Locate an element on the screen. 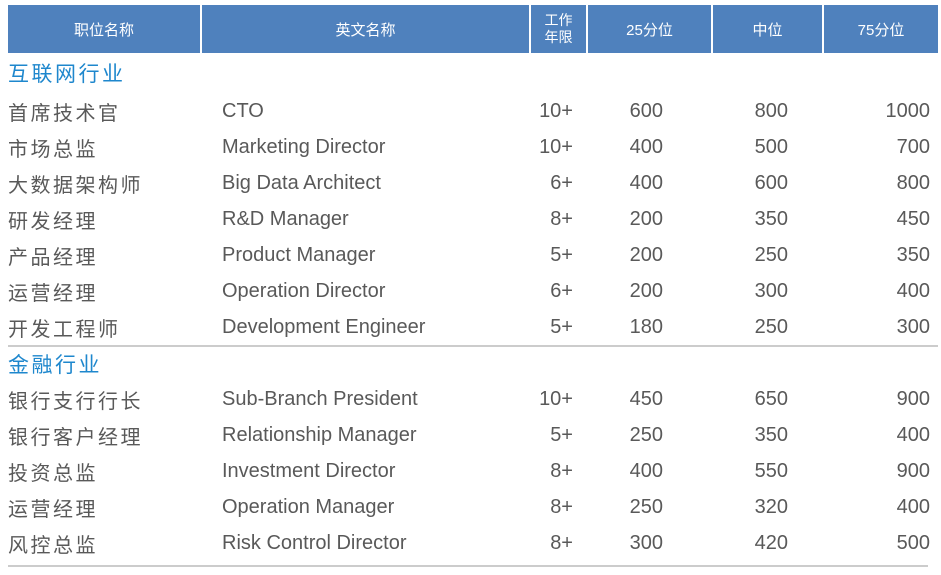  table-row: 产品经理 Product Manager 5+ 200 250 350 is located at coordinates (473, 255).